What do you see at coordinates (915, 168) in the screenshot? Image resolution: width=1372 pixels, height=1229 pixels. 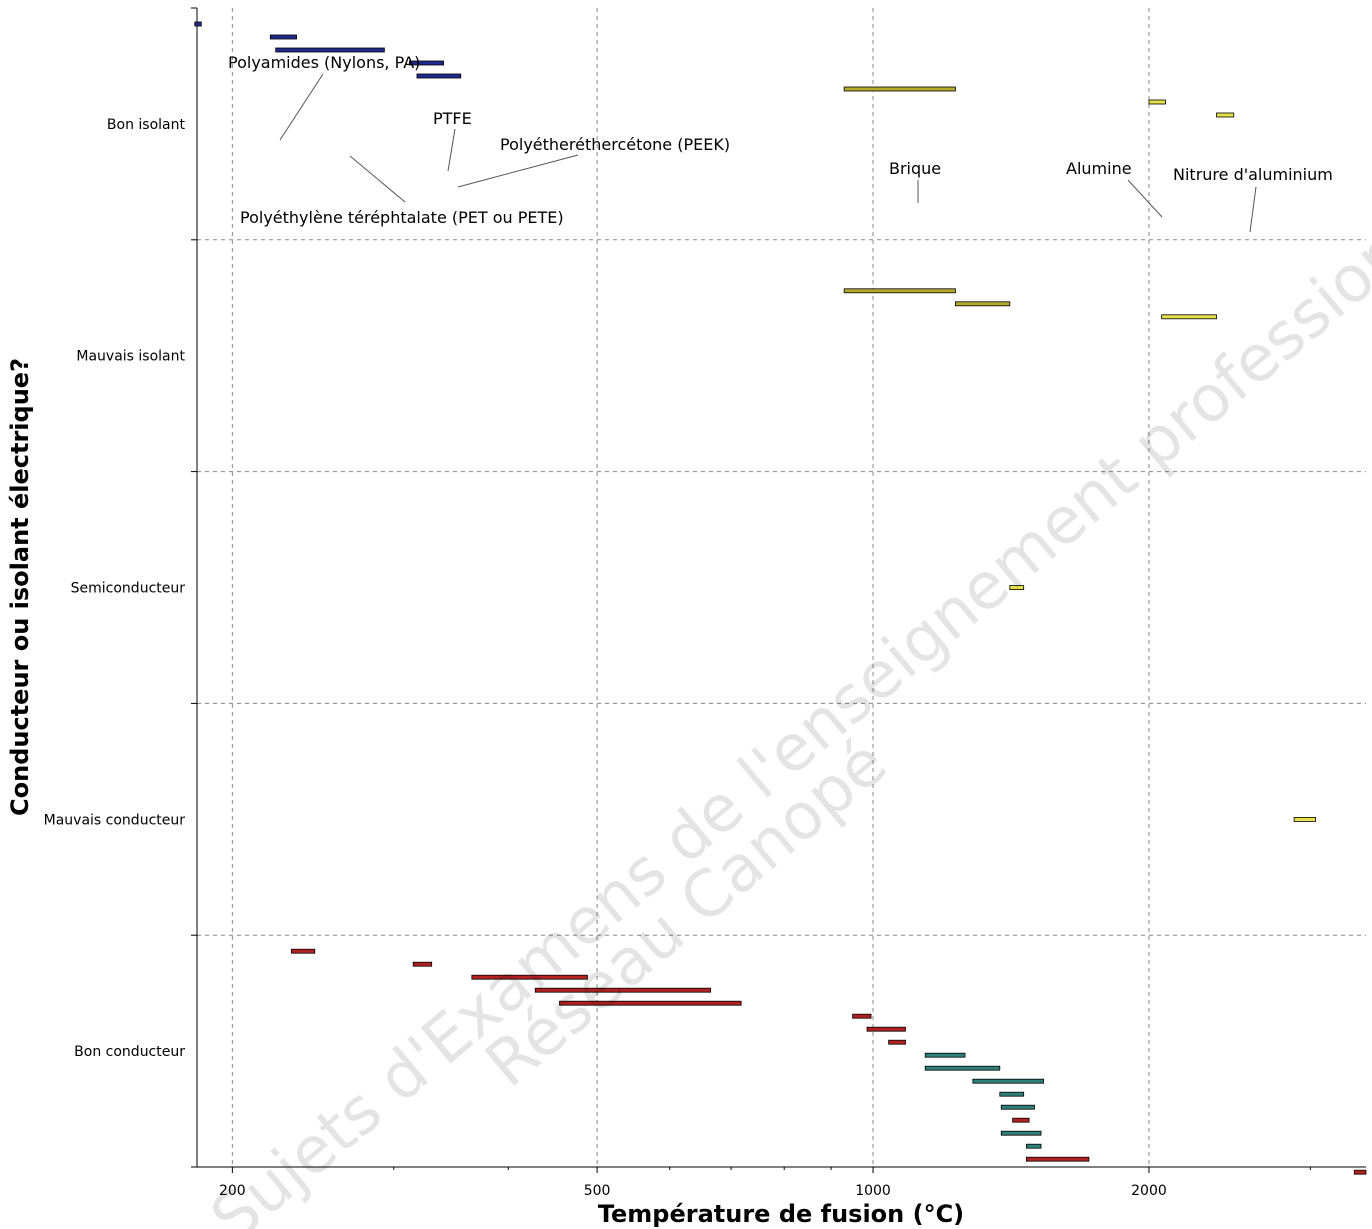 I see `annotation-brique: Brique` at bounding box center [915, 168].